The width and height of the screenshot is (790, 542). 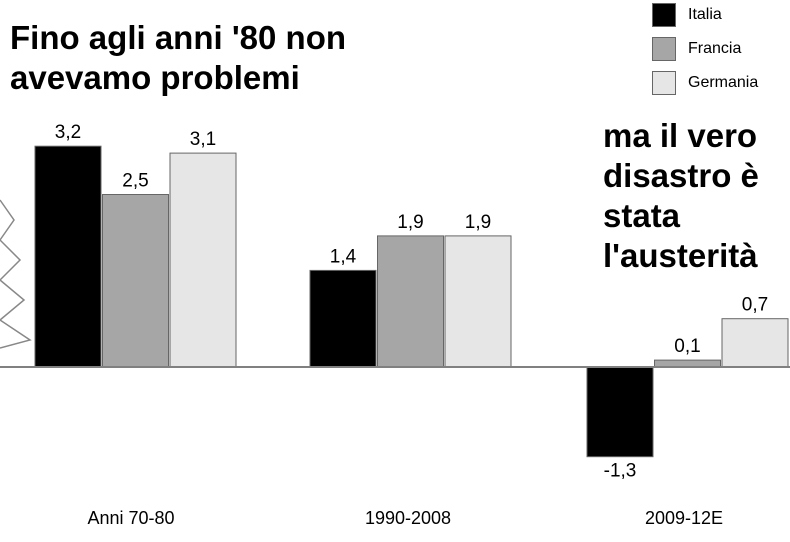 I want to click on category-label-anni-70-80: Anni 70-80, so click(x=130, y=518).